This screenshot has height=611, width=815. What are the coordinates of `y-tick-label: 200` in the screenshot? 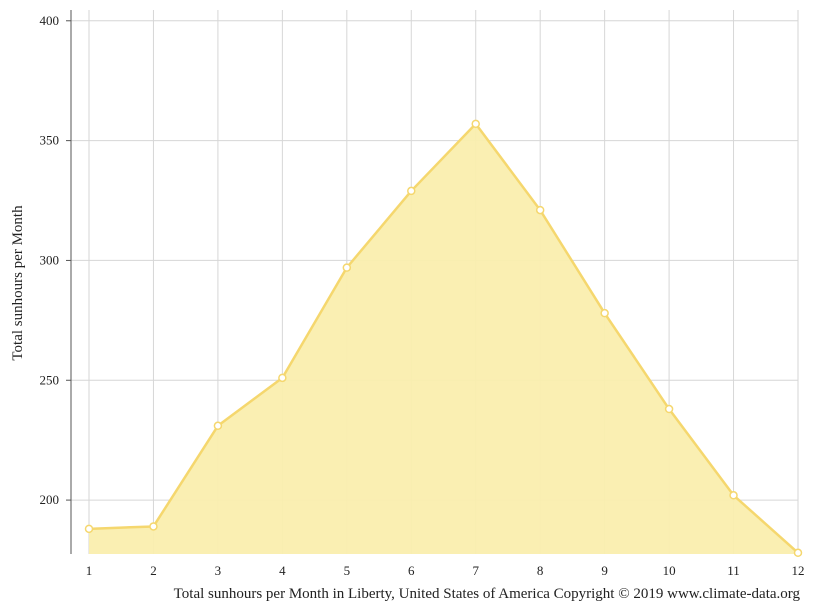 It's located at (50, 499).